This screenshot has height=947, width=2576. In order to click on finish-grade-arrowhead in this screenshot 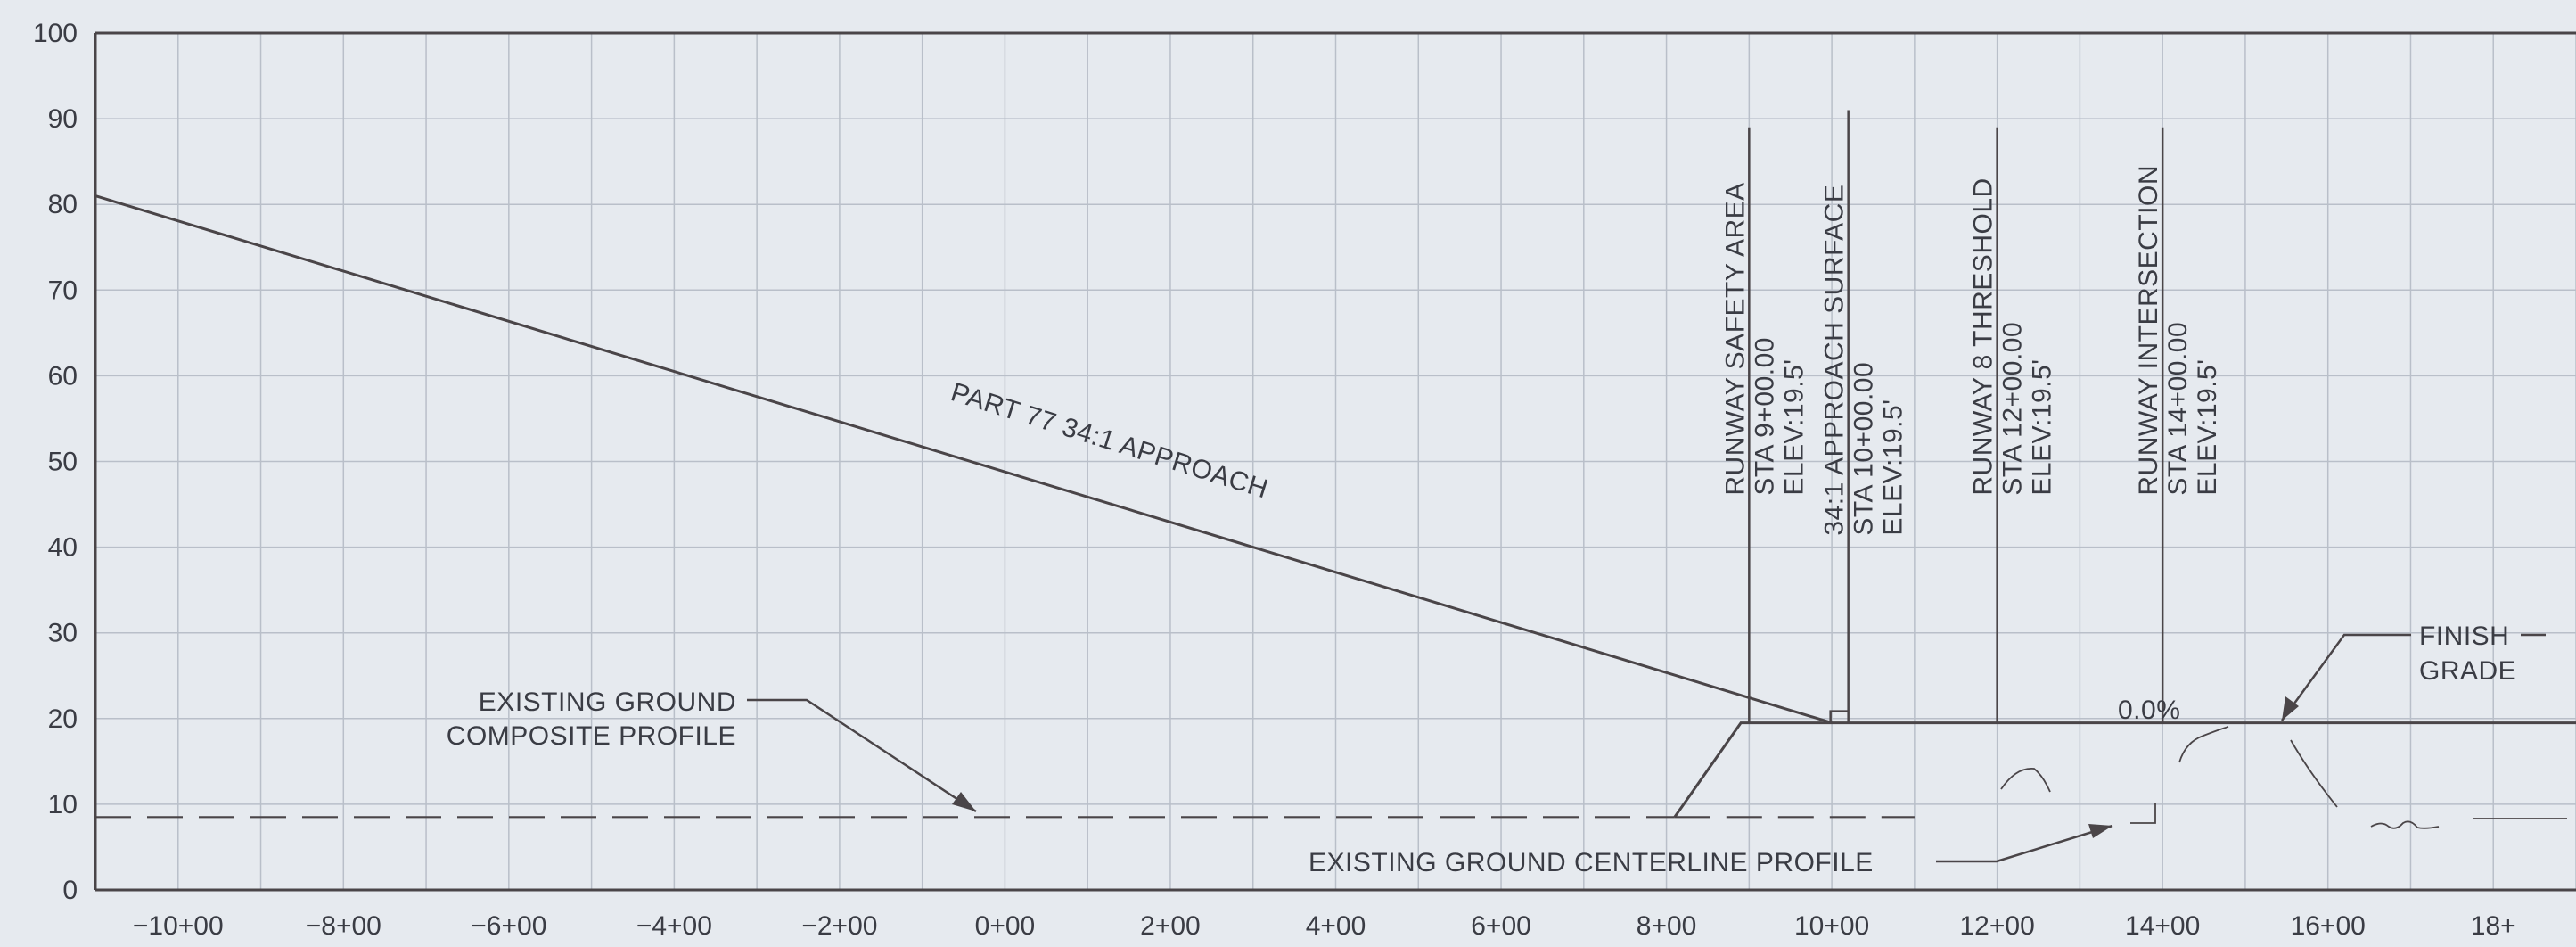, I will do `click(2290, 708)`.